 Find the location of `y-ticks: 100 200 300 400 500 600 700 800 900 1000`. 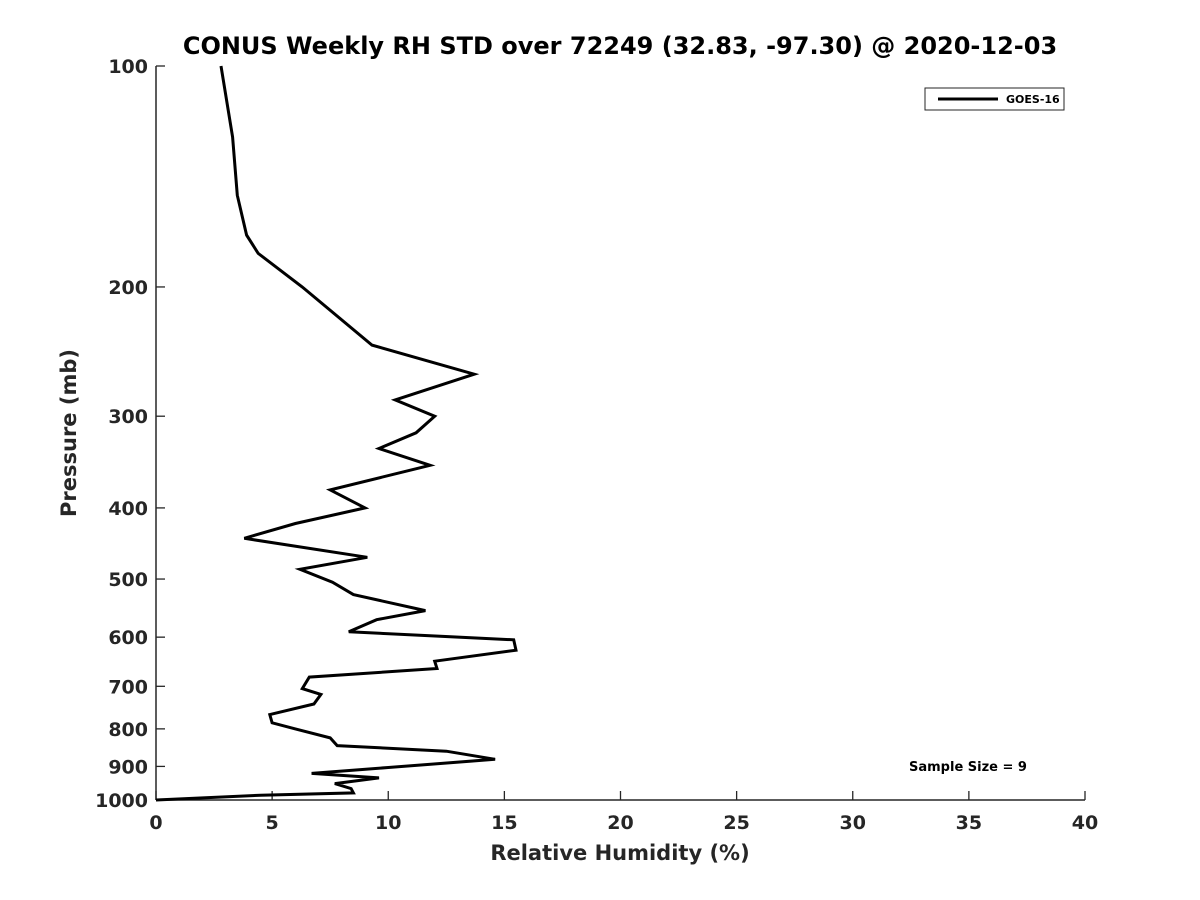

y-ticks: 100 200 300 400 500 600 700 800 900 1000 is located at coordinates (130, 434).